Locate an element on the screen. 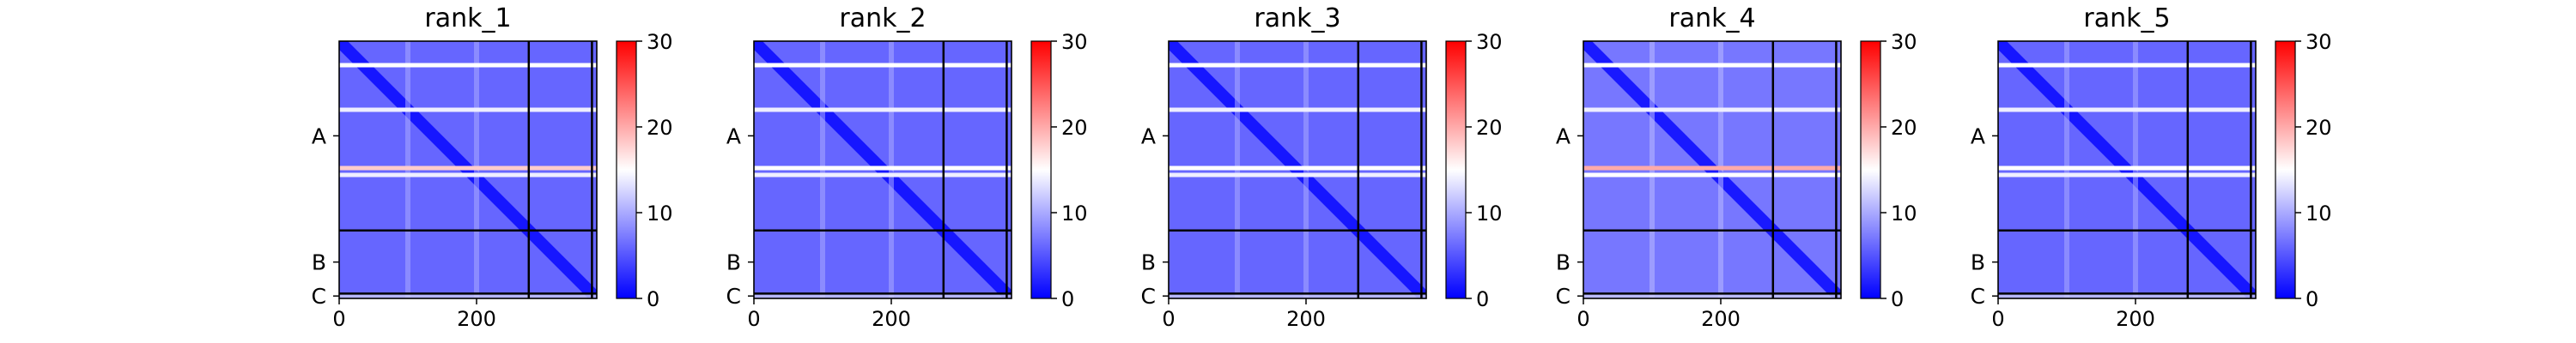 Image resolution: width=2576 pixels, height=343 pixels. panel-title: rank_1 is located at coordinates (468, 18).